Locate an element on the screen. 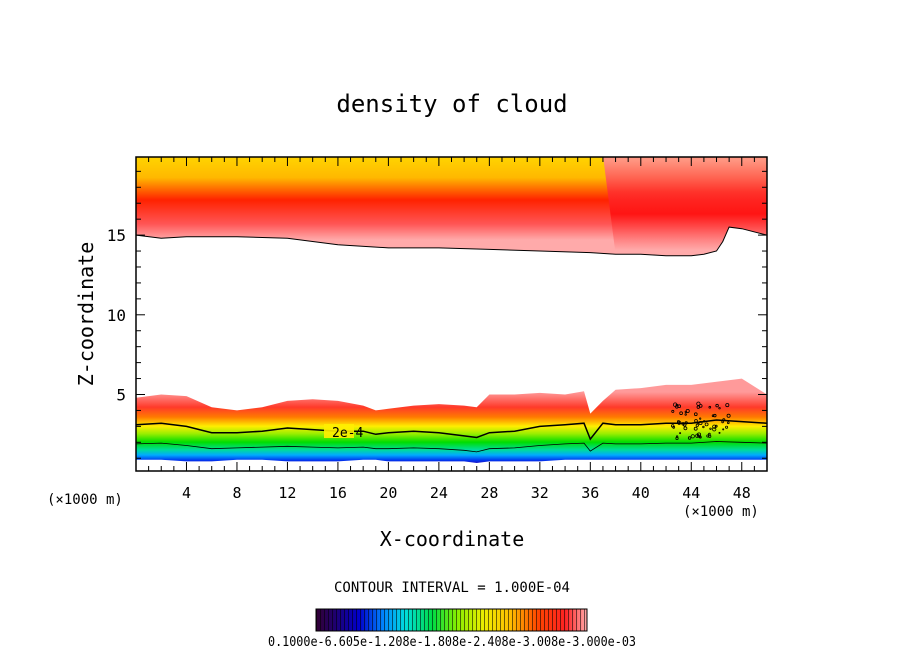  contour-label: 2e-4 is located at coordinates (347, 433).